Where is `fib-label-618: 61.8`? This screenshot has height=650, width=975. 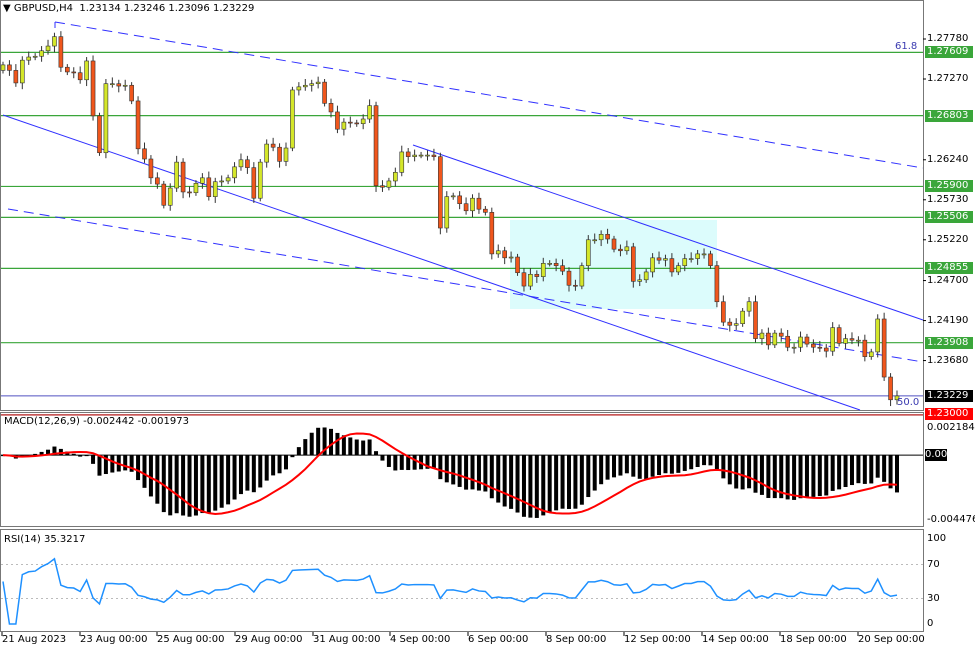
fib-label-618: 61.8 is located at coordinates (906, 46).